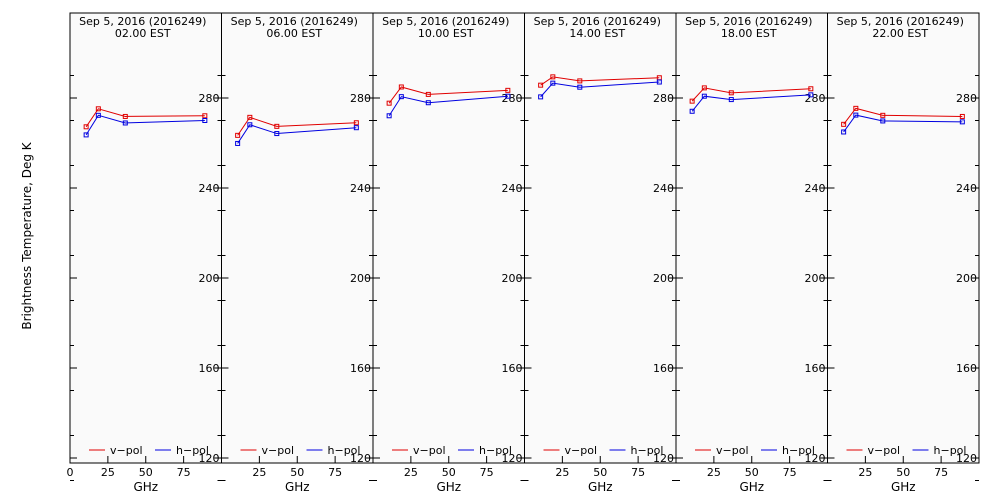 This screenshot has width=1000, height=500. I want to click on series-line-v, so click(903, 116).